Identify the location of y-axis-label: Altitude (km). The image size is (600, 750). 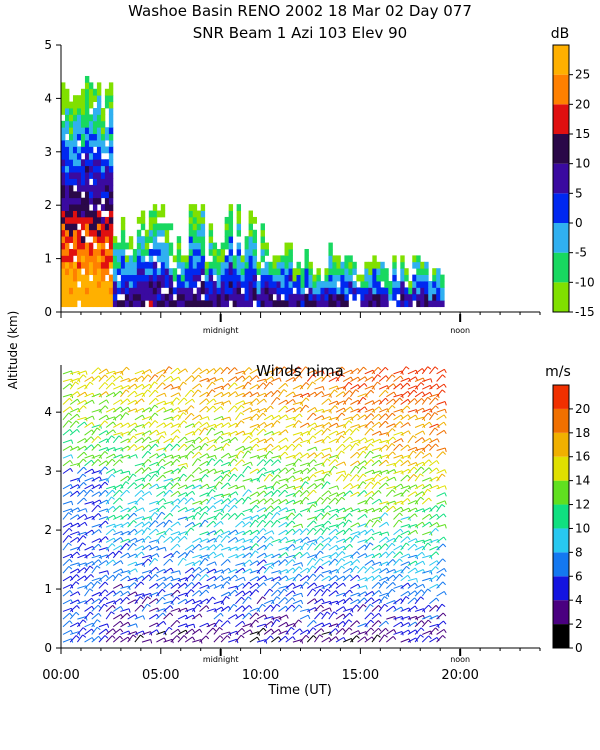
(13, 350).